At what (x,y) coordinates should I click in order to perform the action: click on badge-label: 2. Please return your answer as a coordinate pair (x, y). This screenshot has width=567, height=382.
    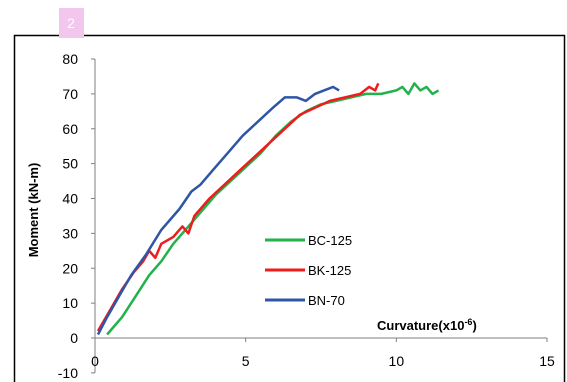
    Looking at the image, I should click on (71, 23).